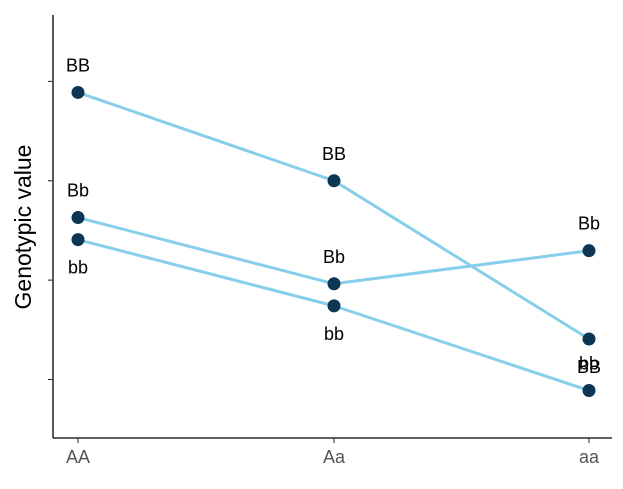  What do you see at coordinates (334, 154) in the screenshot?
I see `data-label-BB-Aa: BB` at bounding box center [334, 154].